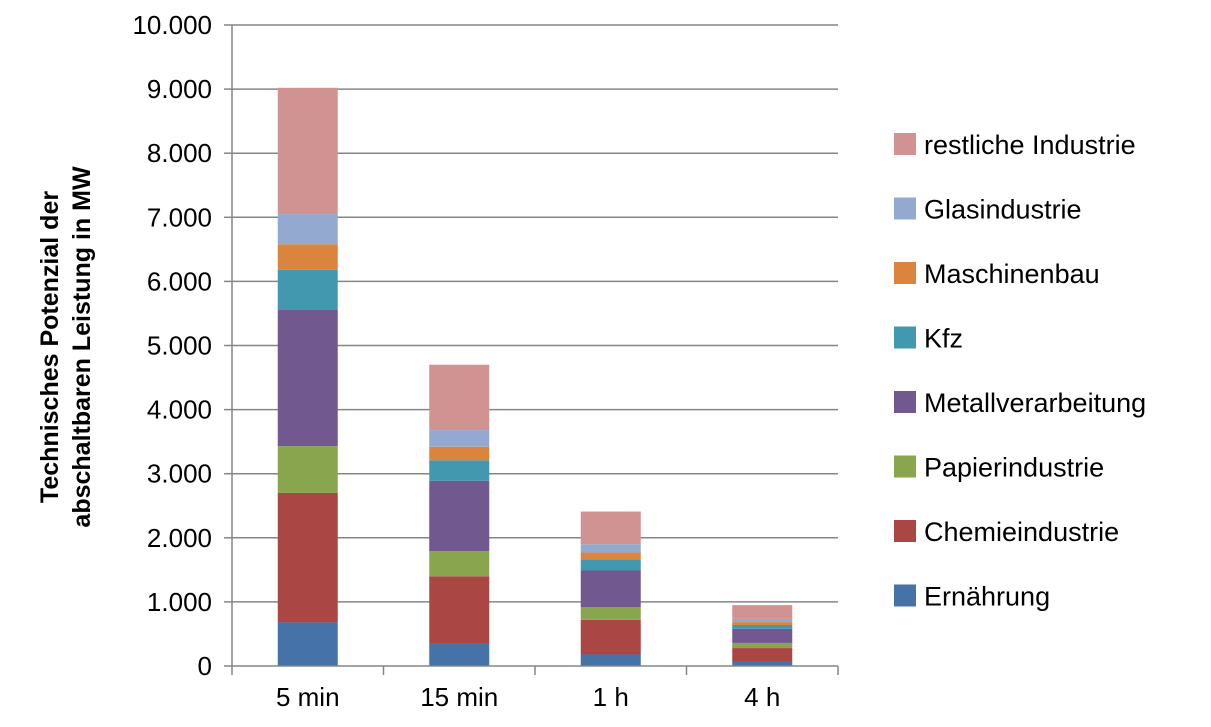 This screenshot has width=1211, height=727. What do you see at coordinates (179, 217) in the screenshot?
I see `y-tick-label: 7.000` at bounding box center [179, 217].